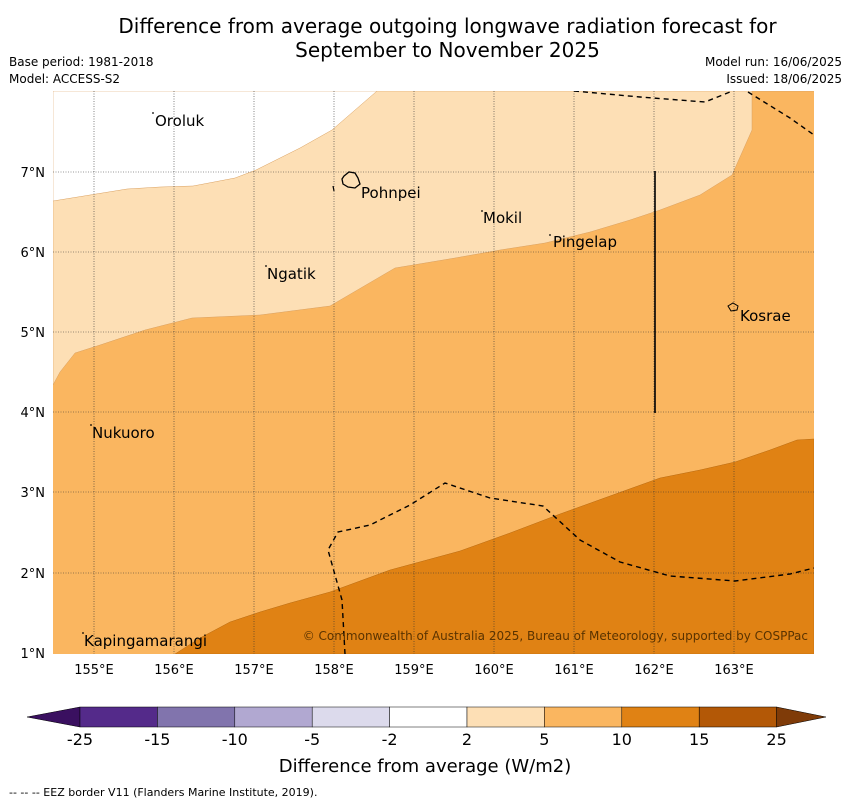 The width and height of the screenshot is (850, 804). Describe the element at coordinates (291, 274) in the screenshot. I see `place-ngatik: Ngatik` at that location.